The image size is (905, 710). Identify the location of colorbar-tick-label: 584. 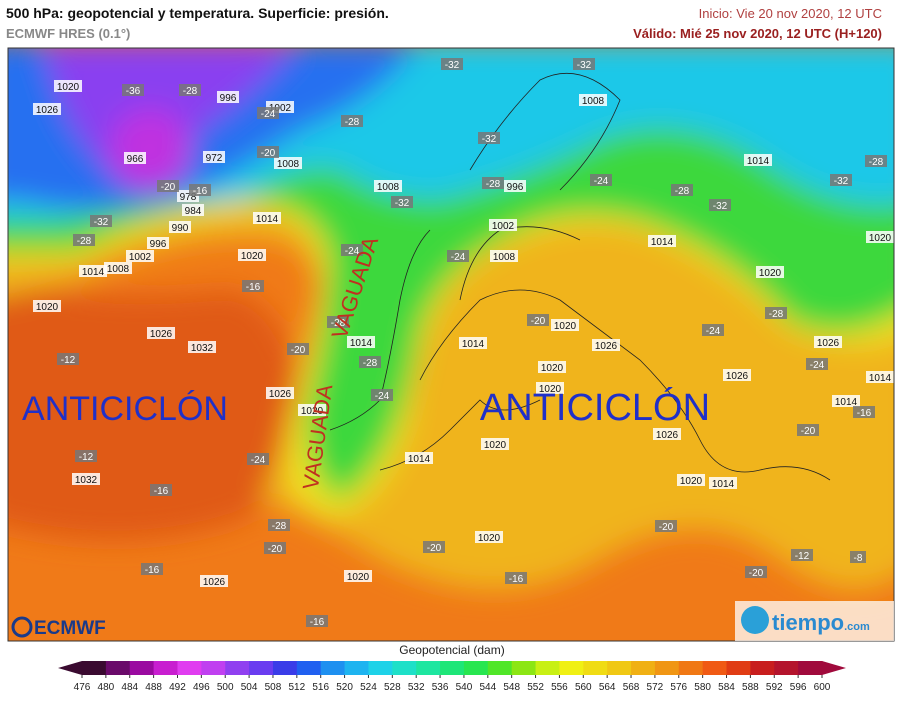
(726, 687).